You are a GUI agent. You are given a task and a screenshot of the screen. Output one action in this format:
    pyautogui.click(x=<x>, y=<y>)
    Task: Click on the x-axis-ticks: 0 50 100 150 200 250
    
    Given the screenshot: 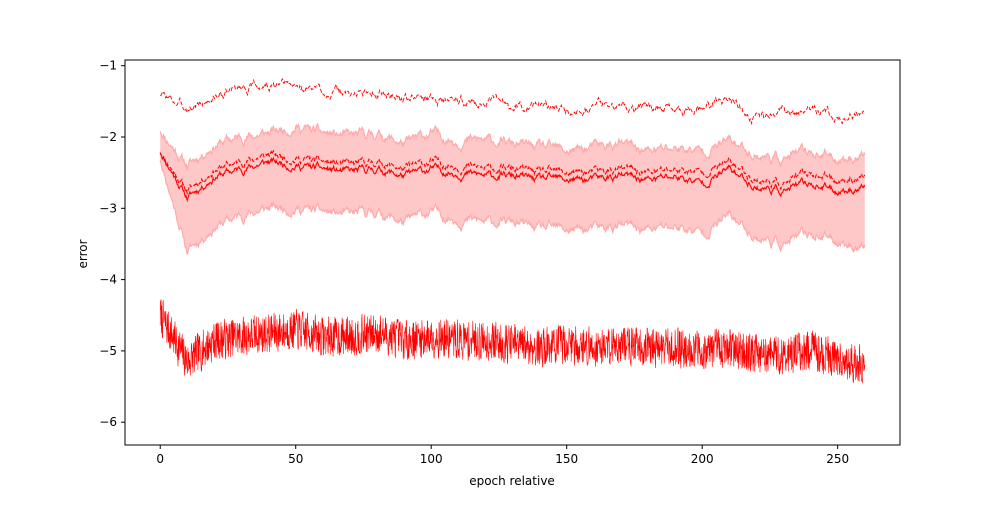 What is the action you would take?
    pyautogui.click(x=502, y=455)
    